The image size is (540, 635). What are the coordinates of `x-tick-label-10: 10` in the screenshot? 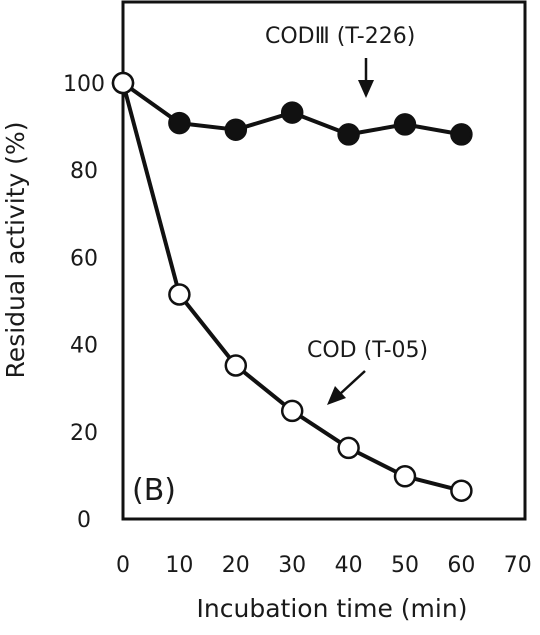 It's located at (179, 565).